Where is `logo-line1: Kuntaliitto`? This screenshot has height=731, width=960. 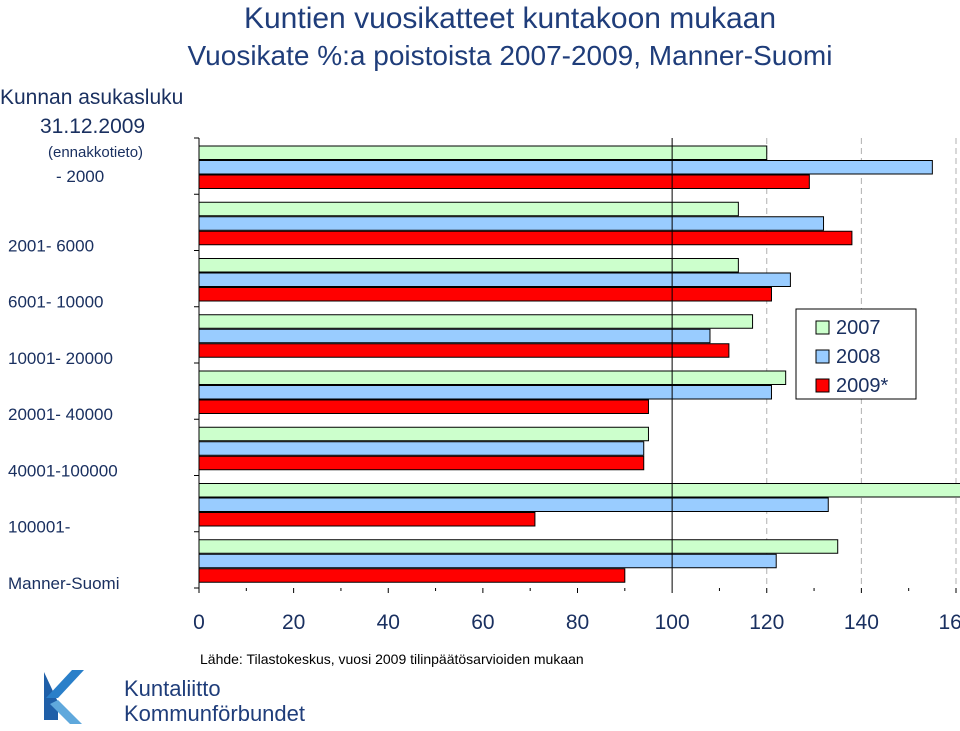
logo-line1: Kuntaliitto is located at coordinates (172, 688).